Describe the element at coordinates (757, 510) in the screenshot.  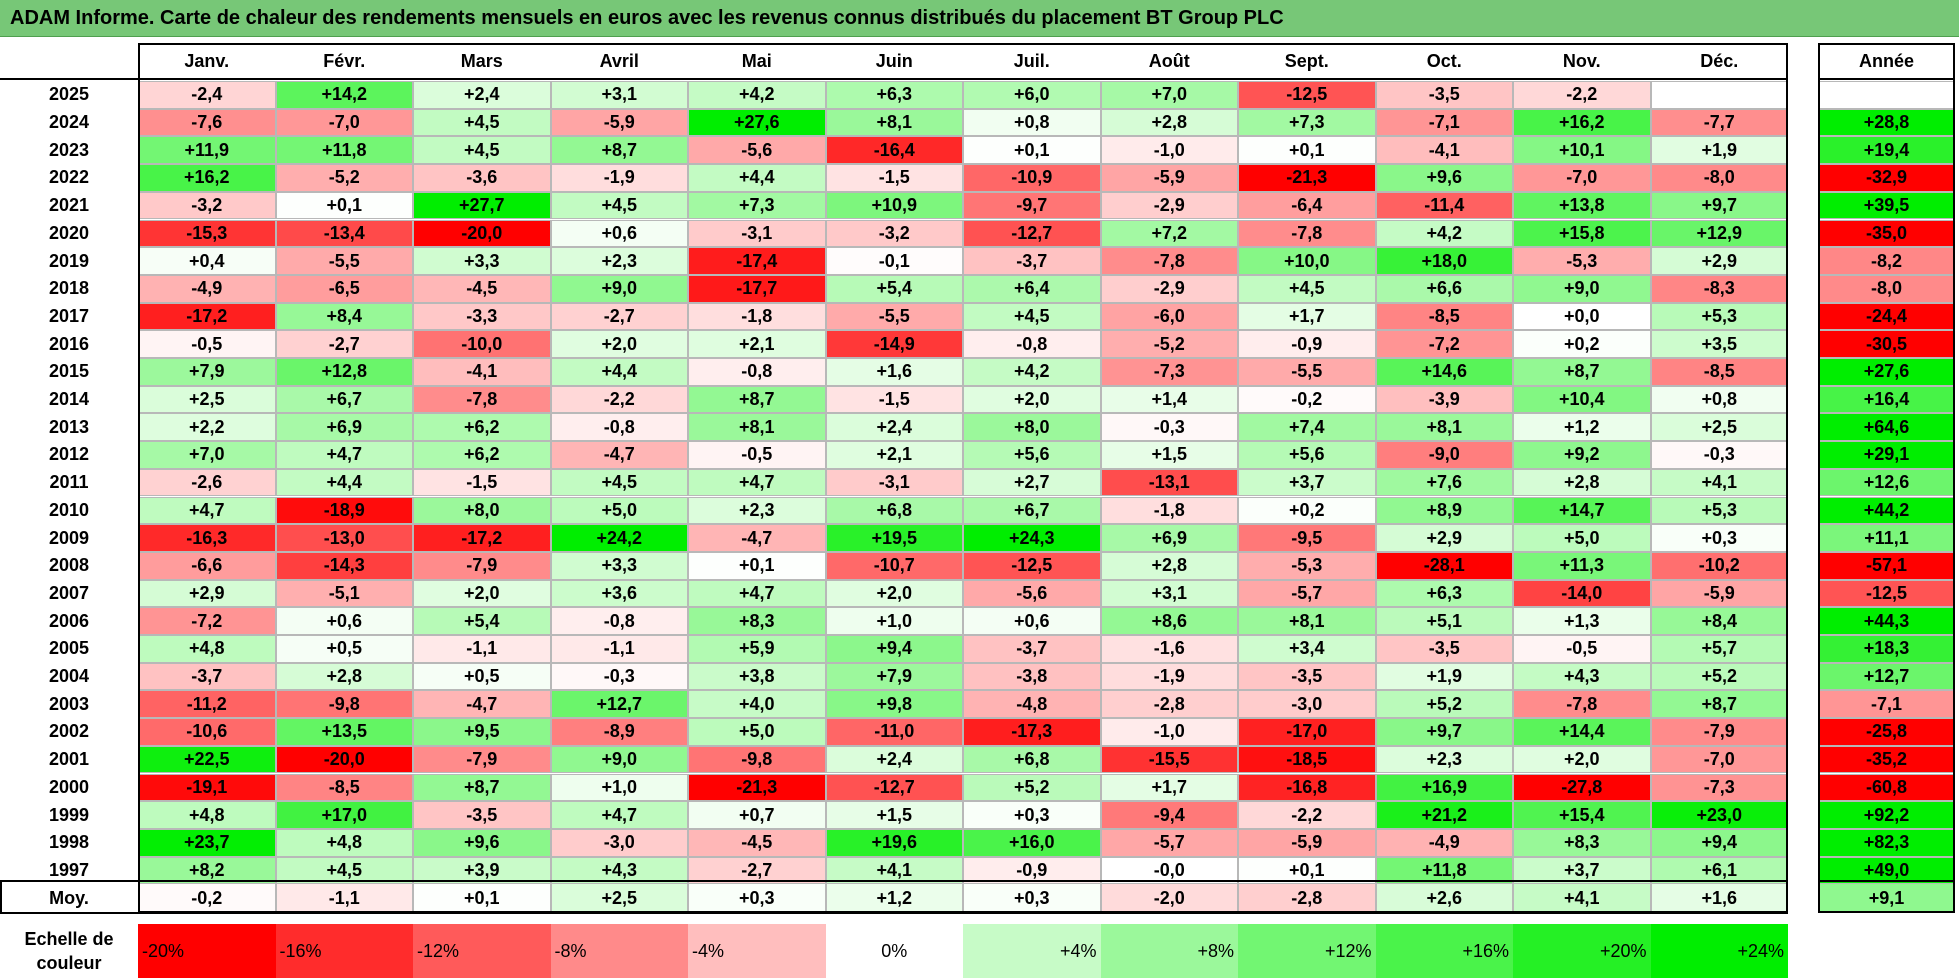
I see `heatmap-cell-2010-mai: +2,3` at that location.